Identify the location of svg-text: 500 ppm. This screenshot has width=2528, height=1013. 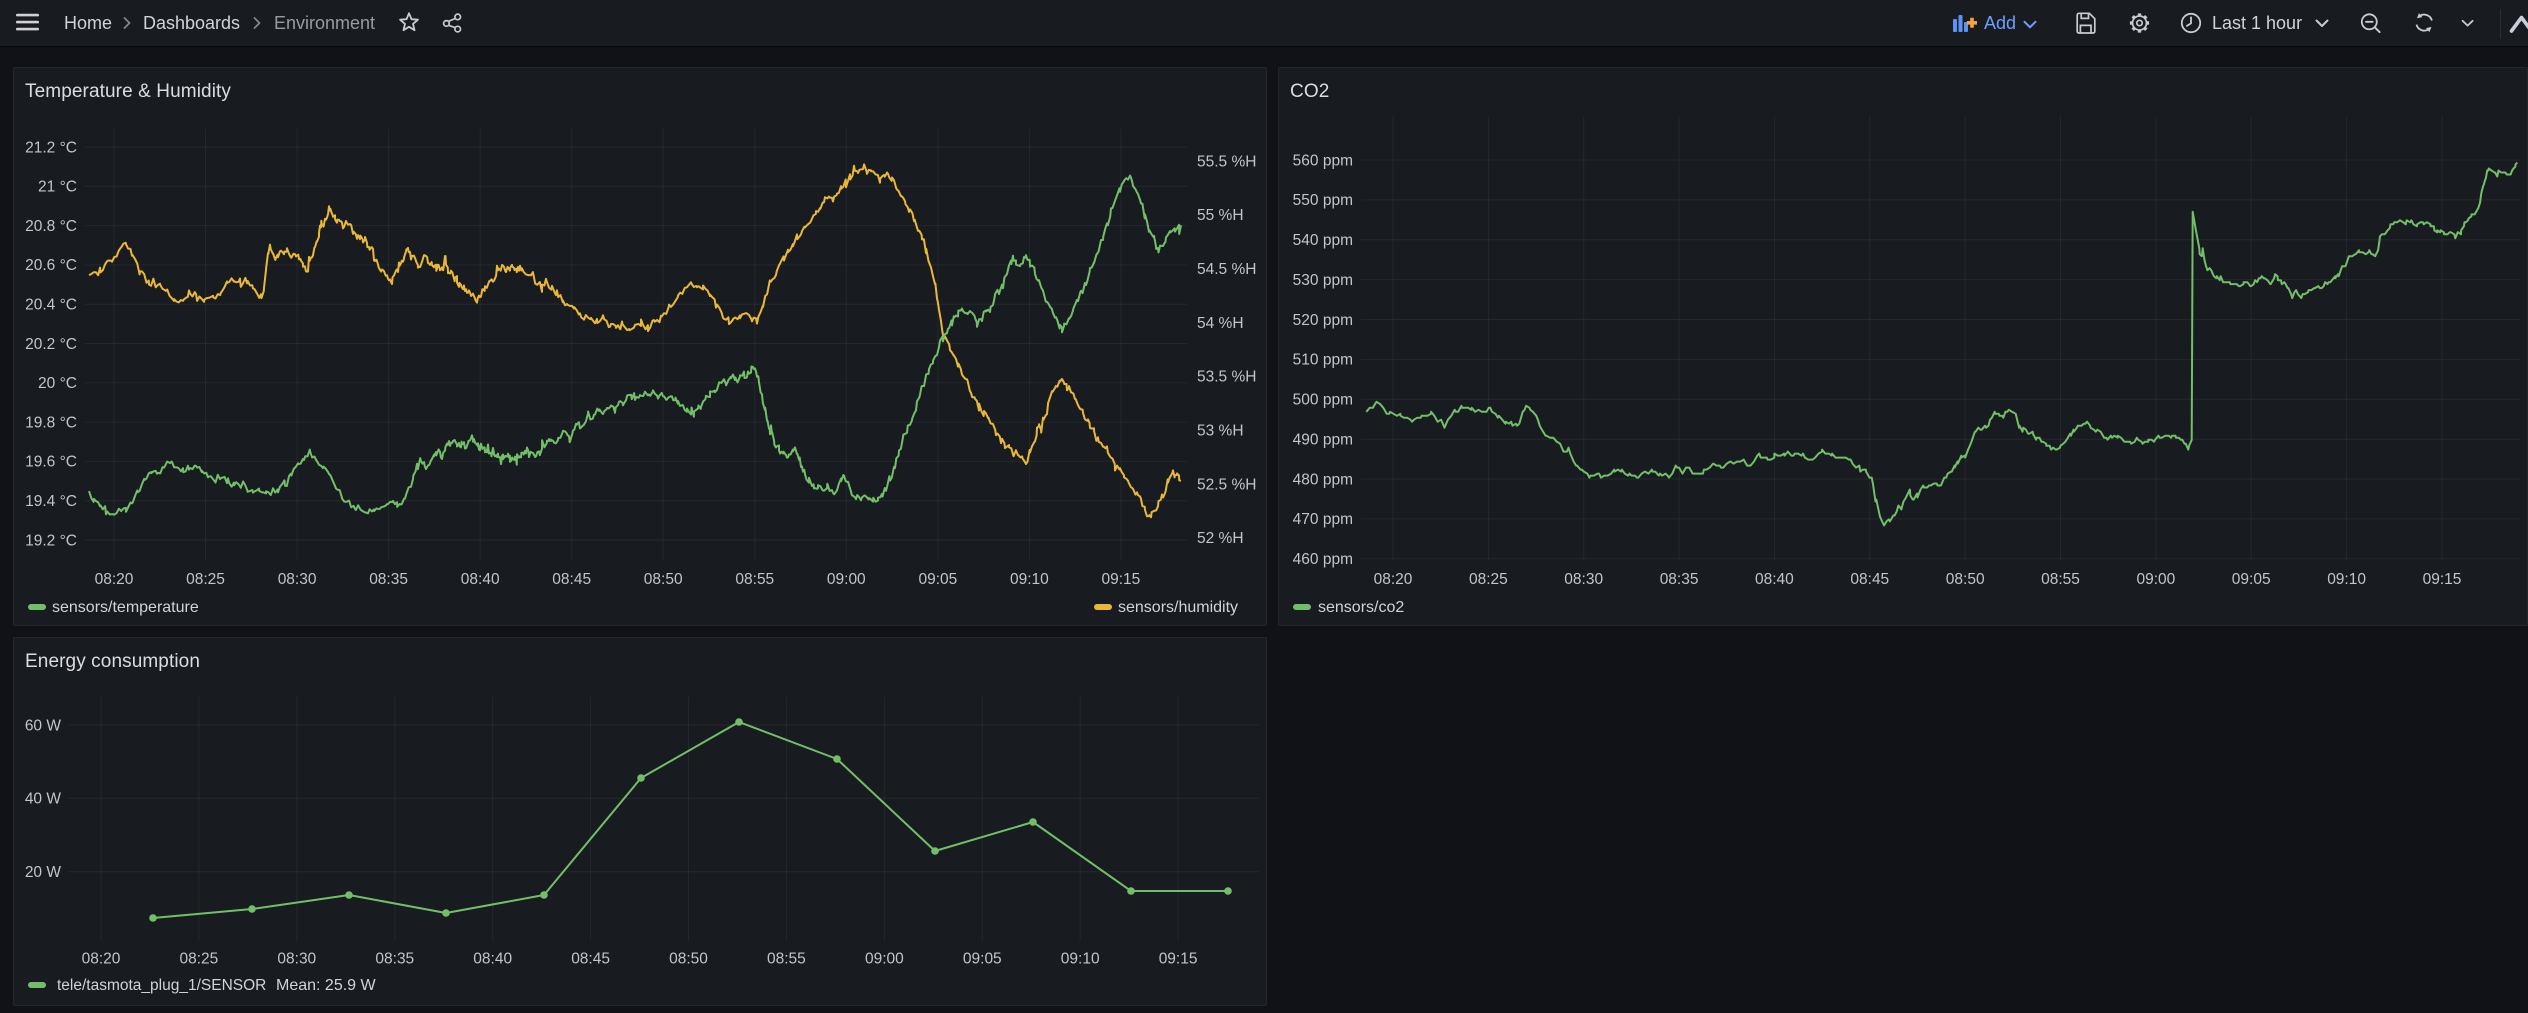
(1323, 400).